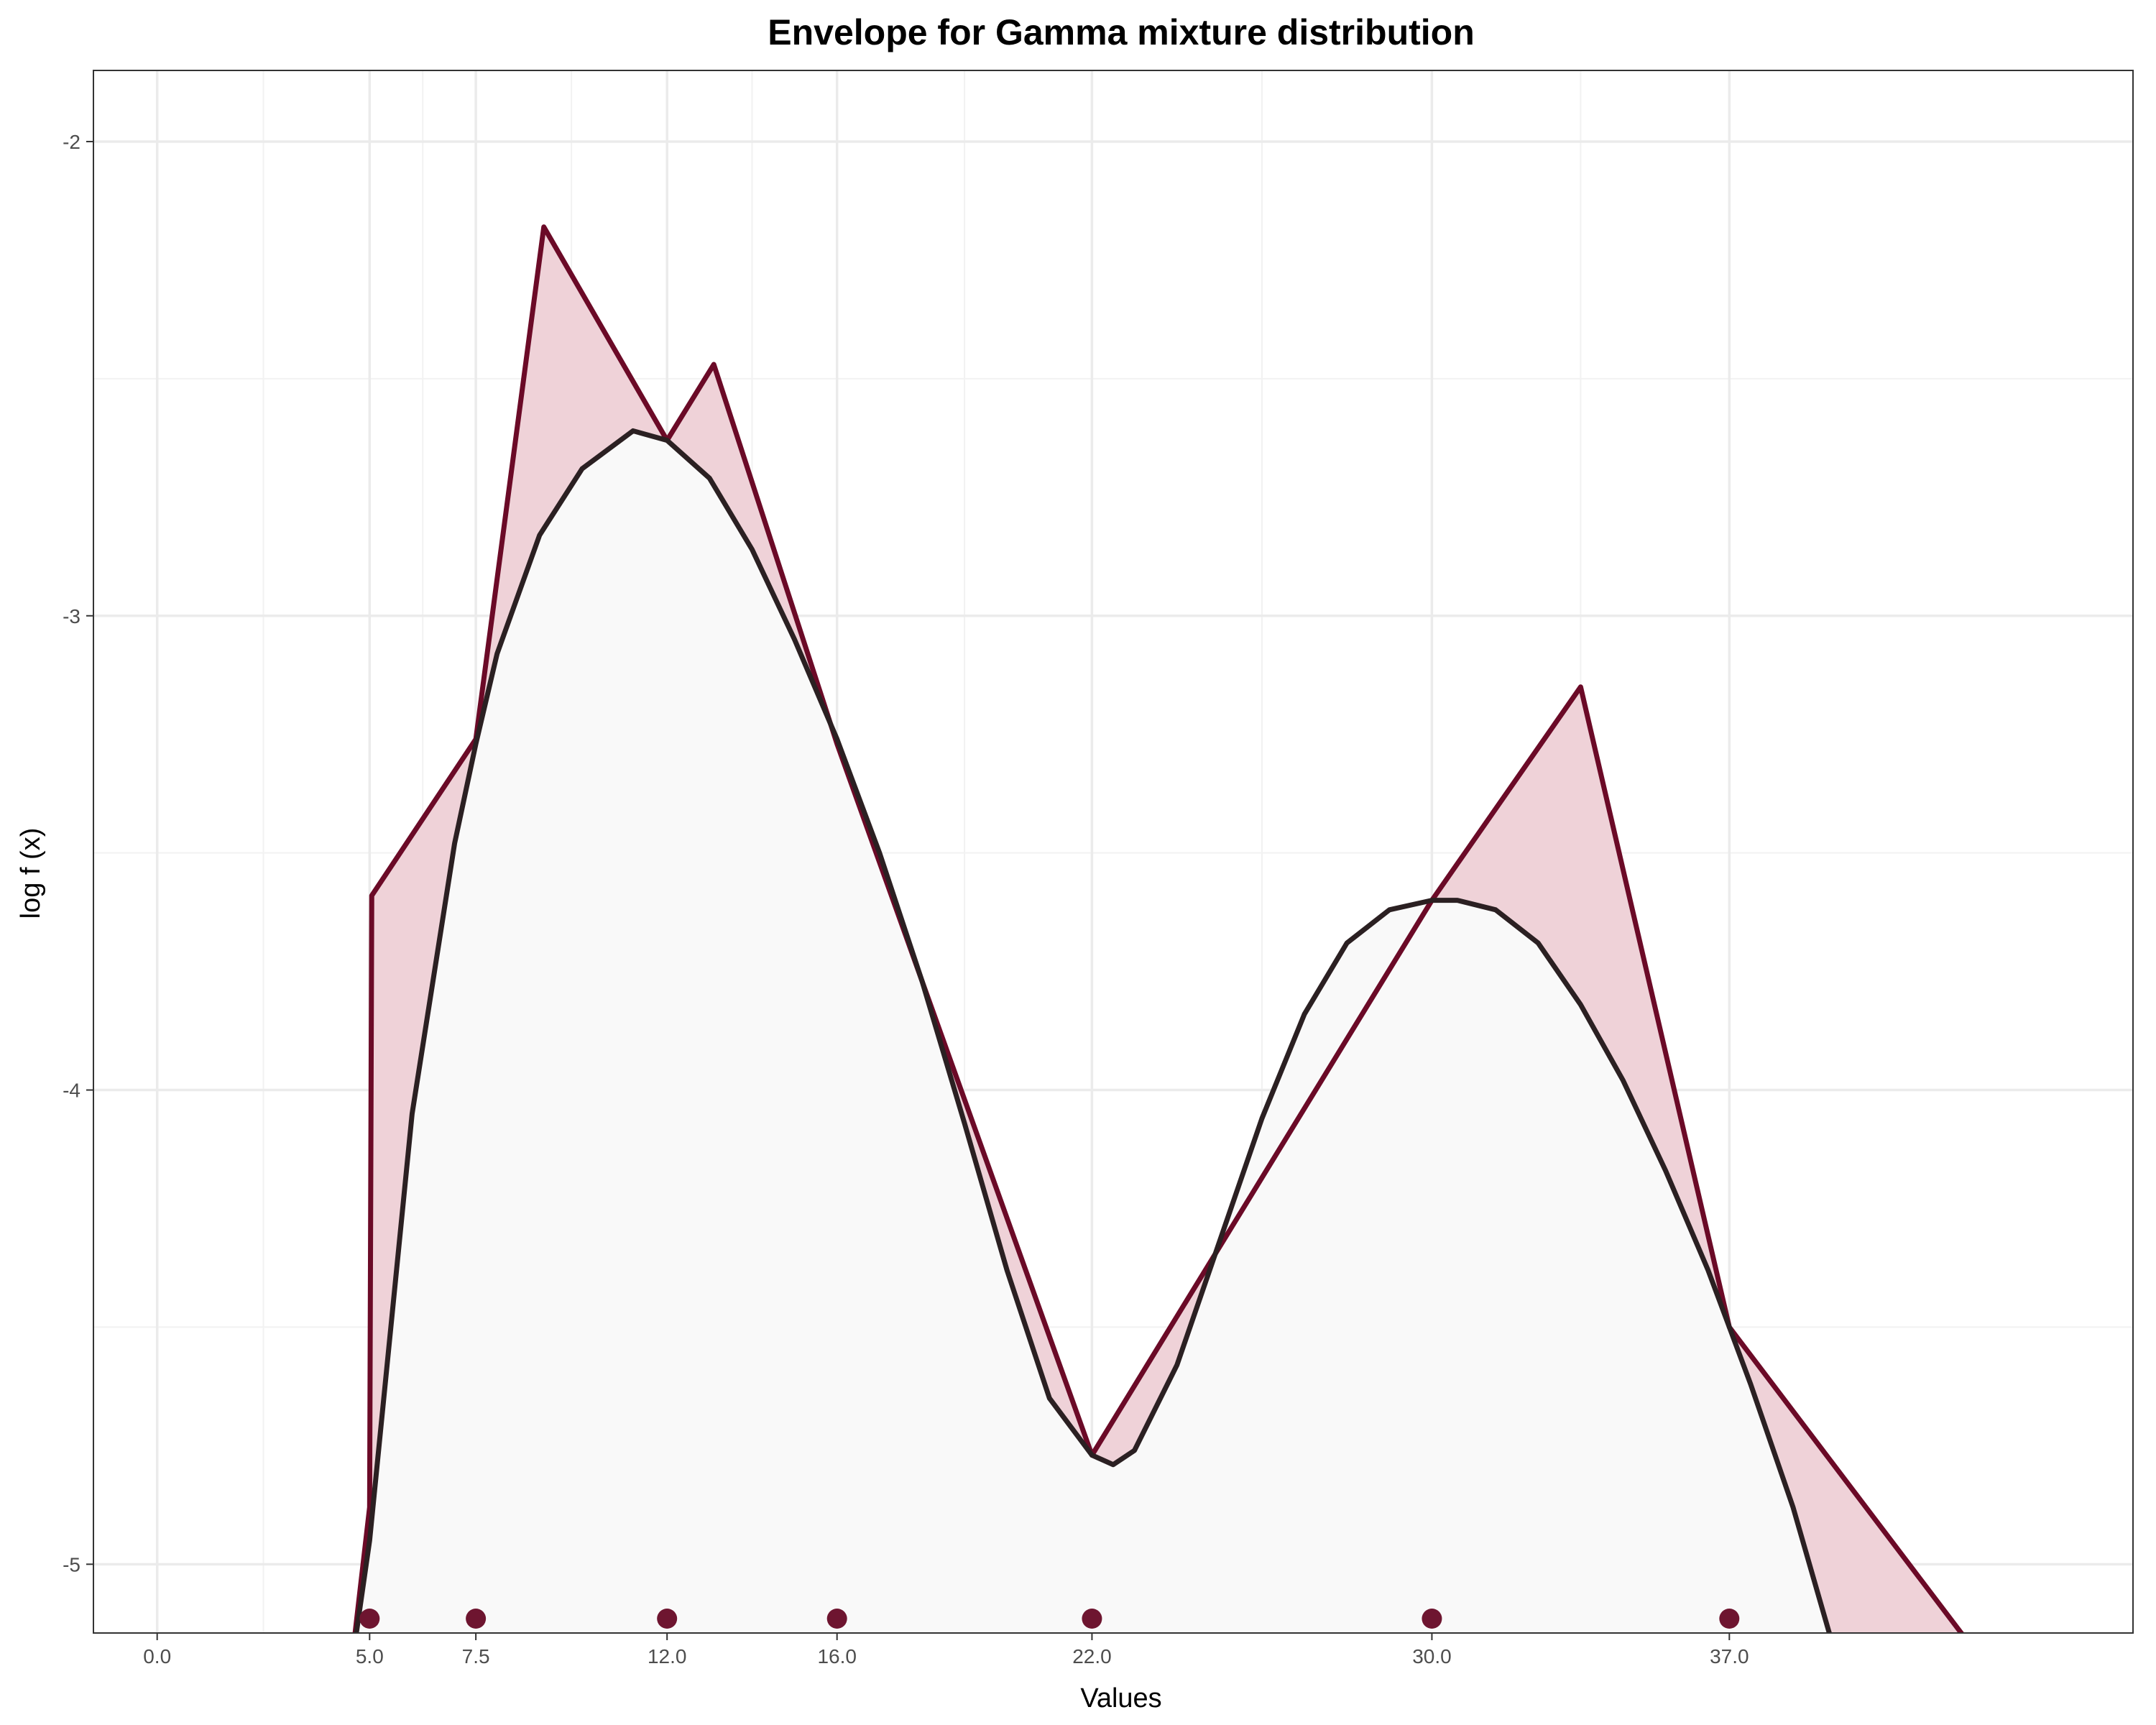 The image size is (2156, 1725). What do you see at coordinates (370, 1656) in the screenshot?
I see `x-tick-label: 5.0` at bounding box center [370, 1656].